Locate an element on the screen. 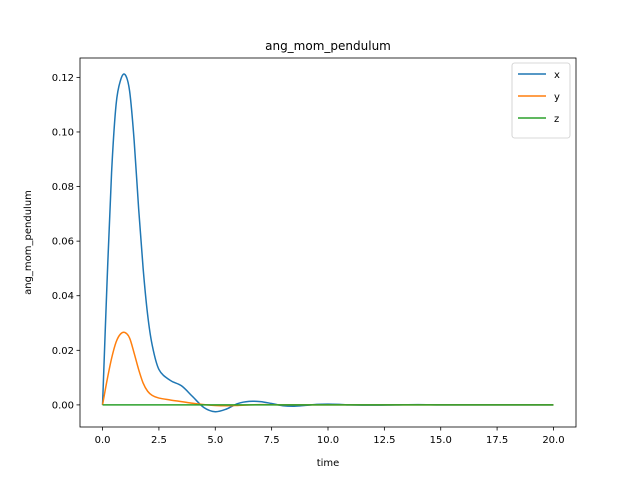 The height and width of the screenshot is (480, 640). x-tick-label: 12.5 is located at coordinates (384, 440).